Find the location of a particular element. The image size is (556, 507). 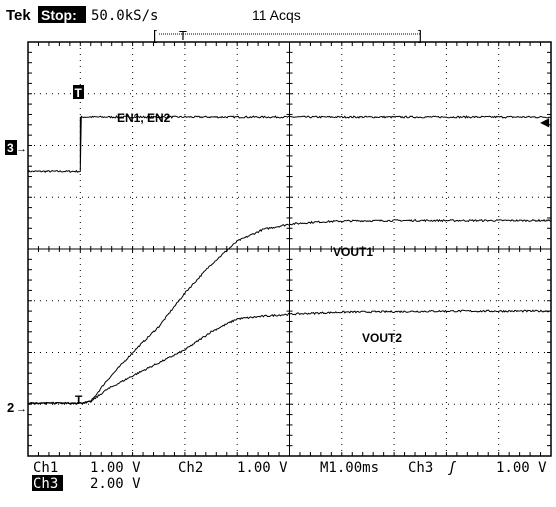

sample-rate: 50.0kS/s is located at coordinates (124, 16).